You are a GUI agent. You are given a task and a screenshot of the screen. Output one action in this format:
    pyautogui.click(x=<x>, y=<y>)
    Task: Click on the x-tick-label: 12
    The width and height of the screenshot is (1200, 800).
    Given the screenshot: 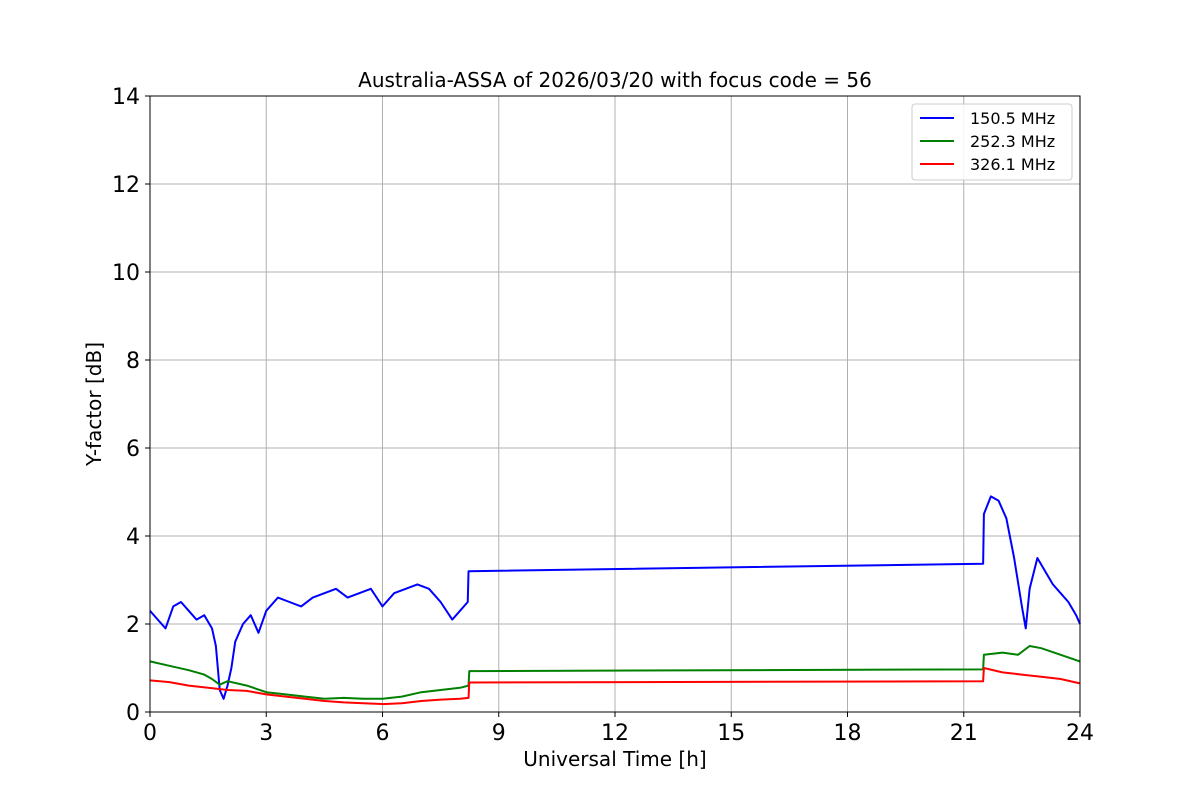 What is the action you would take?
    pyautogui.click(x=615, y=733)
    